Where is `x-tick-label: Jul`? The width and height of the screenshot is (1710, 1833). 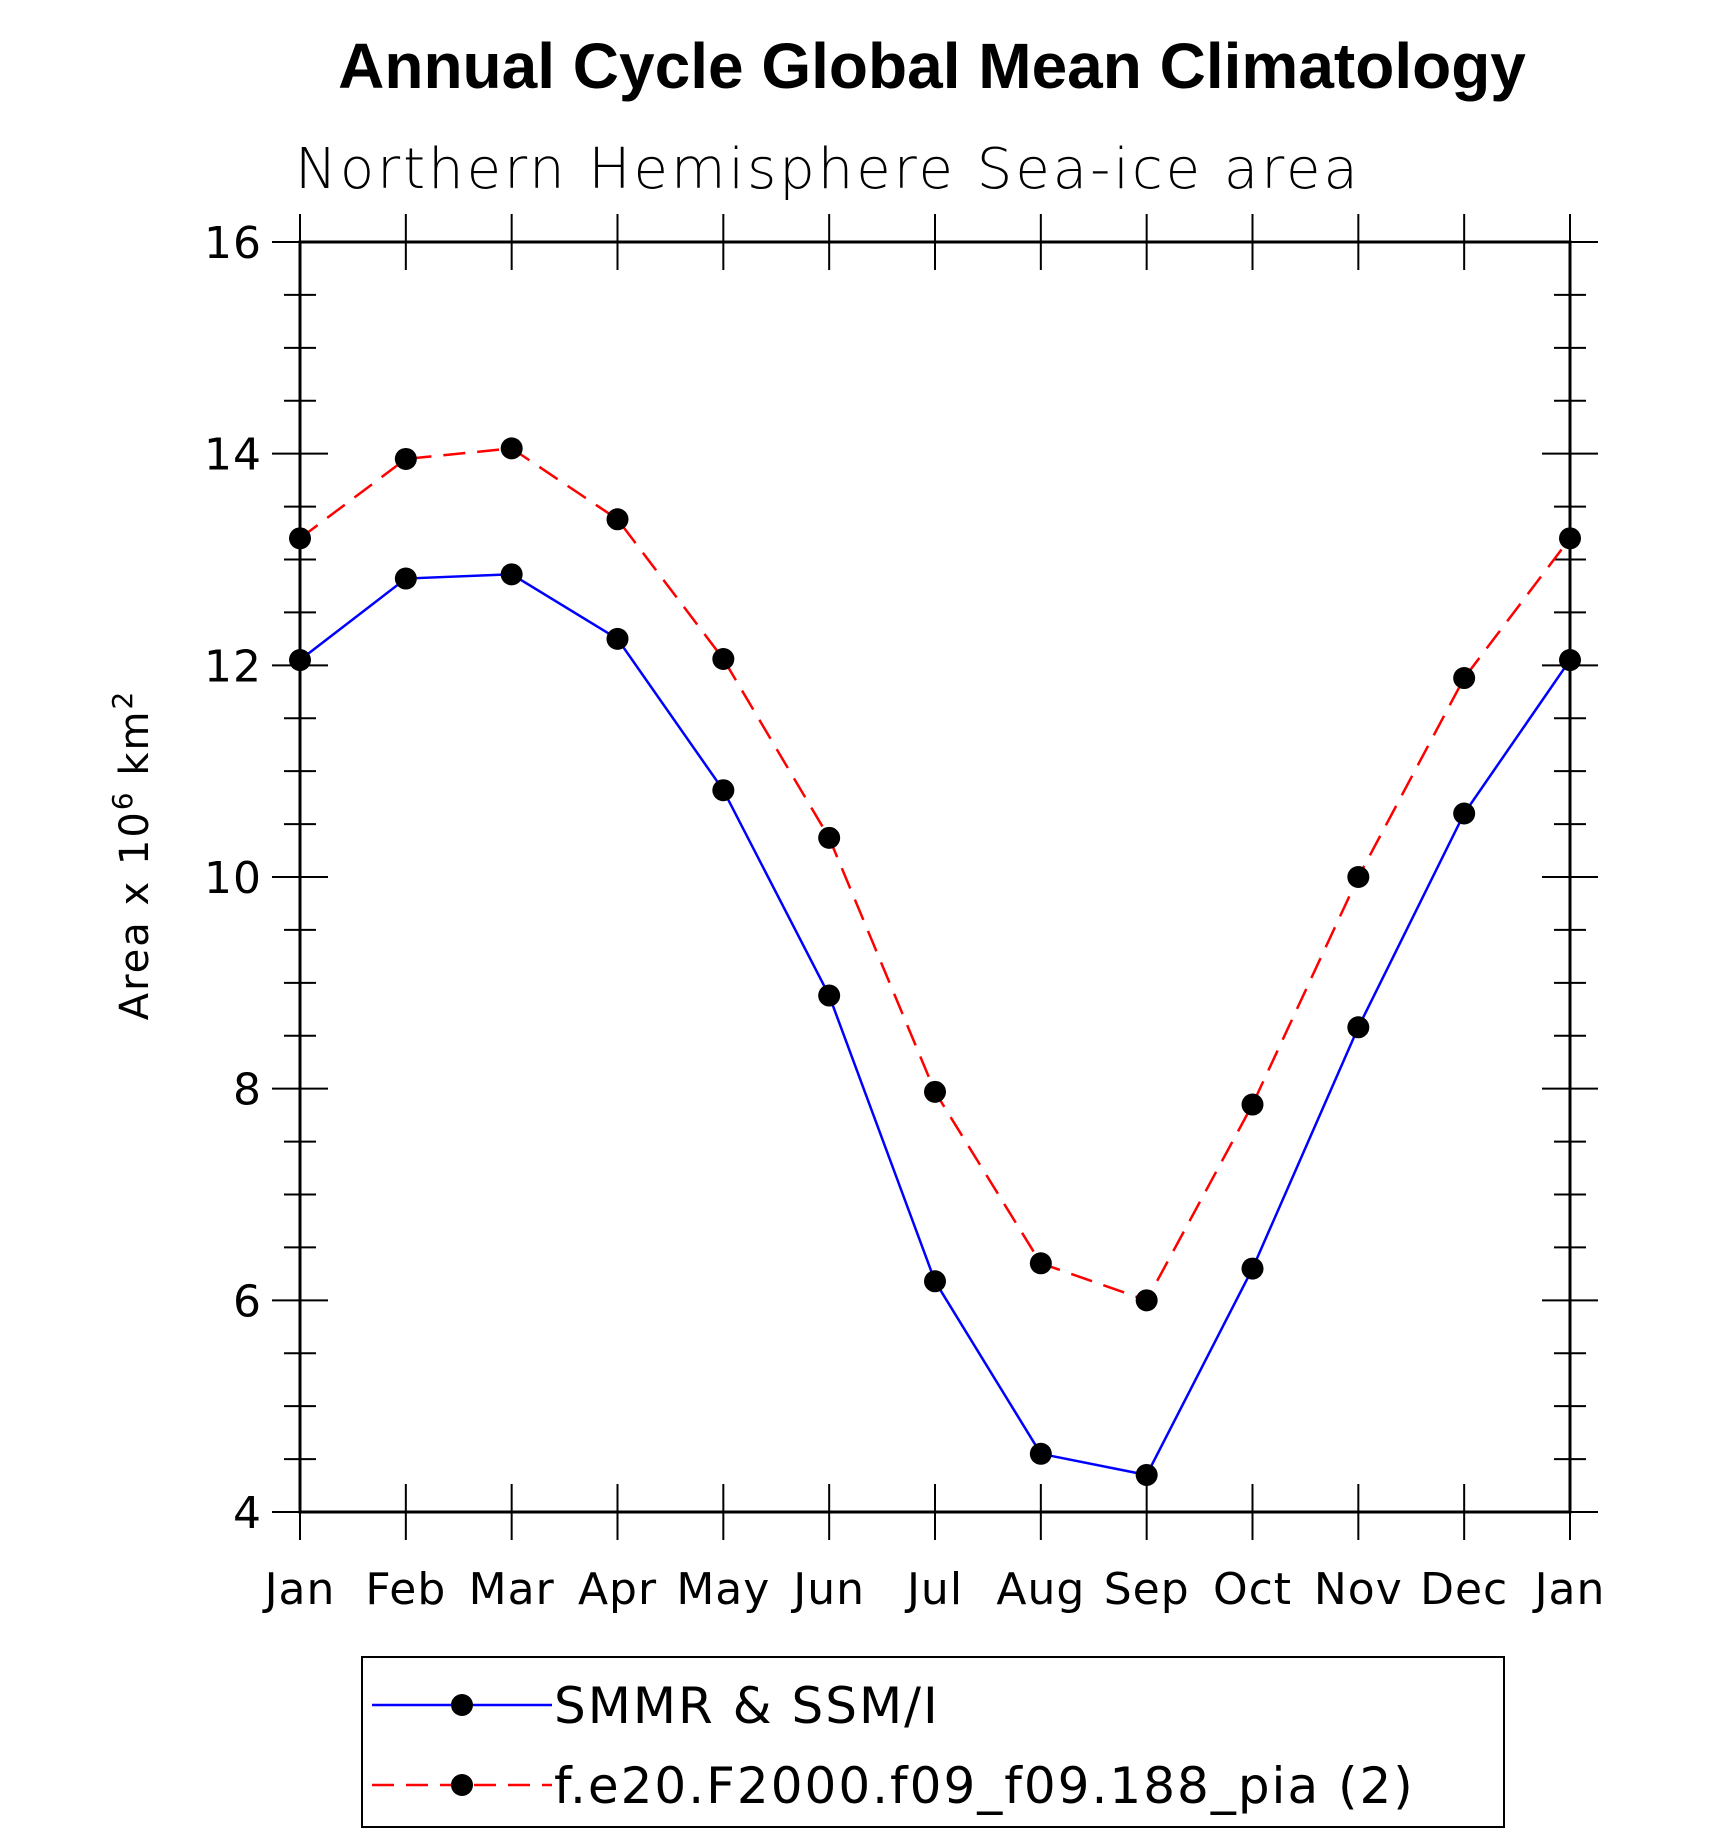
x-tick-label: Jul is located at coordinates (933, 1589).